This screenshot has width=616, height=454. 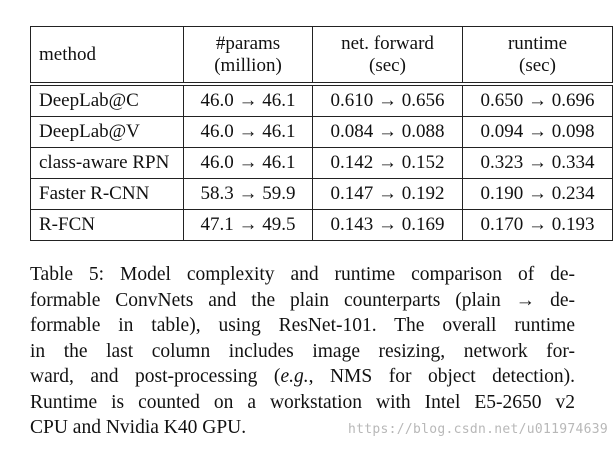 I want to click on row-method: class-aware RPN, so click(x=107, y=163).